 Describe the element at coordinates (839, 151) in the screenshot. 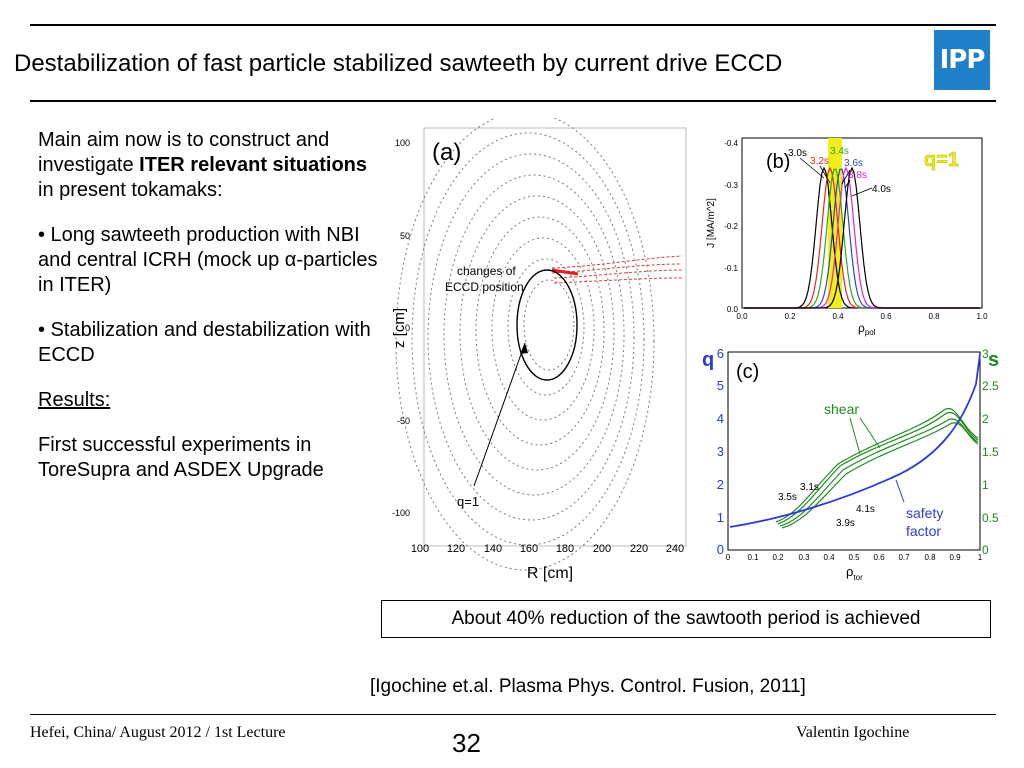

I see `time-label-3-4: 3.4s` at that location.